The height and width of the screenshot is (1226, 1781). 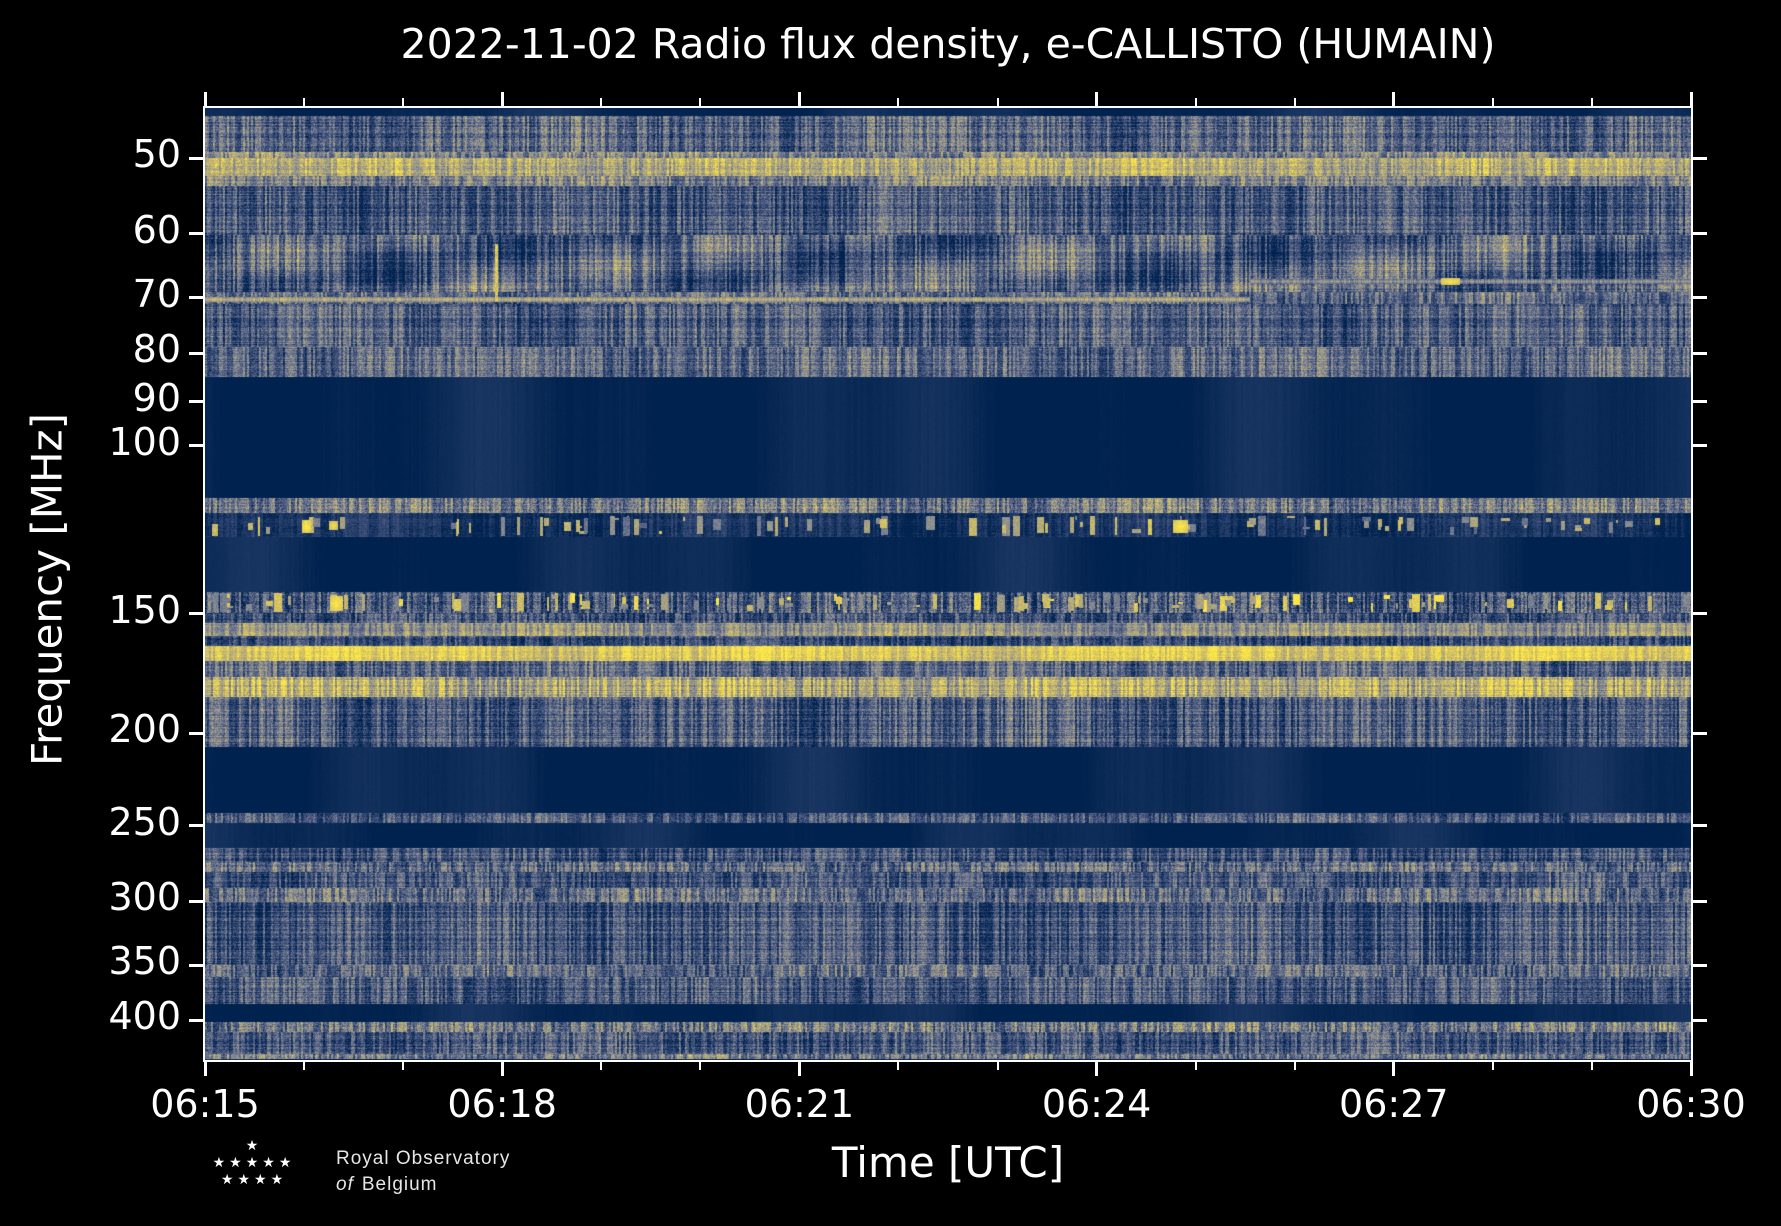 What do you see at coordinates (156, 349) in the screenshot?
I see `y-tick-label: 80` at bounding box center [156, 349].